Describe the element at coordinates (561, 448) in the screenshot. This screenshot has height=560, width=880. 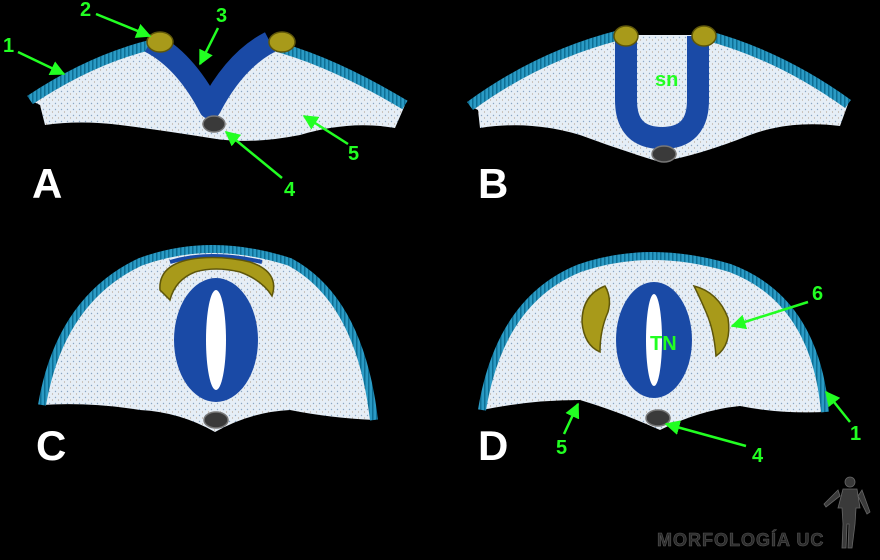
I see `callout-d-5: 5` at that location.